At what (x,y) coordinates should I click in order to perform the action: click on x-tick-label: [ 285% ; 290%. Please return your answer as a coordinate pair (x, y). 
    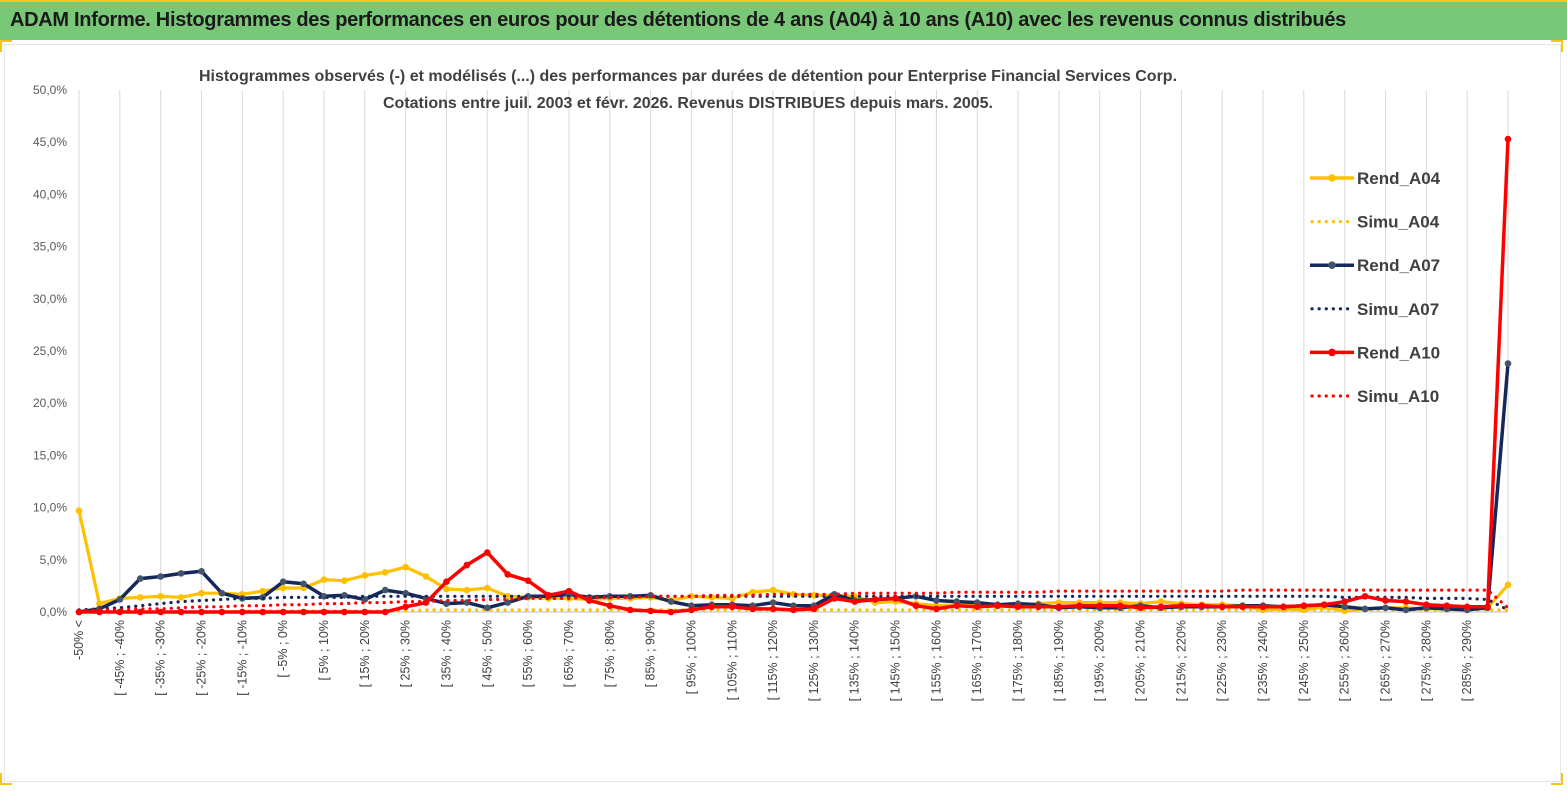
    Looking at the image, I should click on (1467, 660).